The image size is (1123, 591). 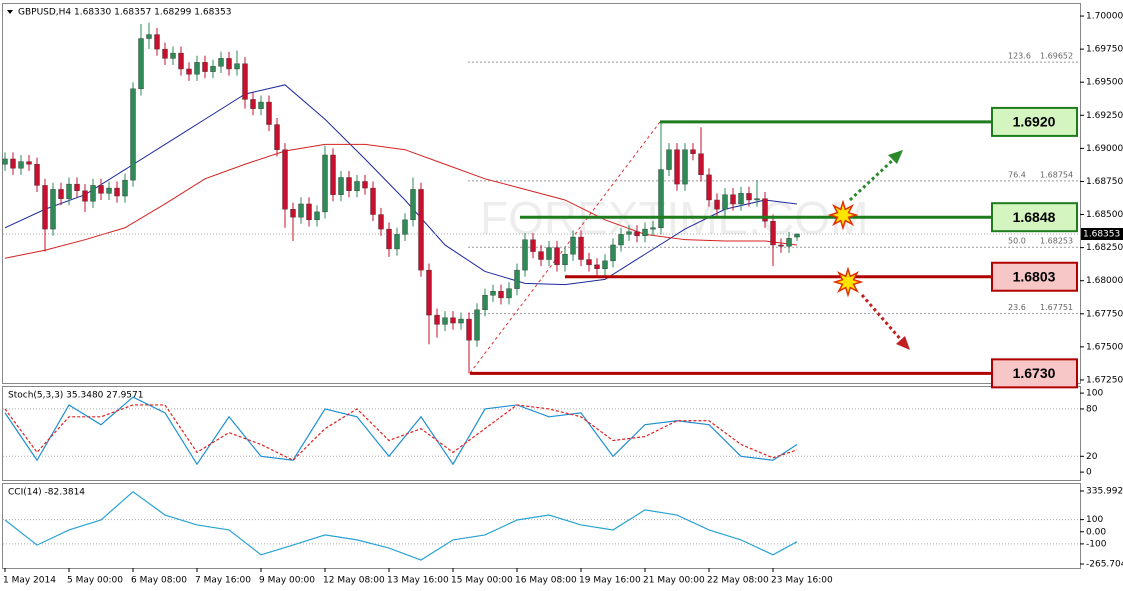 What do you see at coordinates (1096, 532) in the screenshot?
I see `y-tick-label: 0.00` at bounding box center [1096, 532].